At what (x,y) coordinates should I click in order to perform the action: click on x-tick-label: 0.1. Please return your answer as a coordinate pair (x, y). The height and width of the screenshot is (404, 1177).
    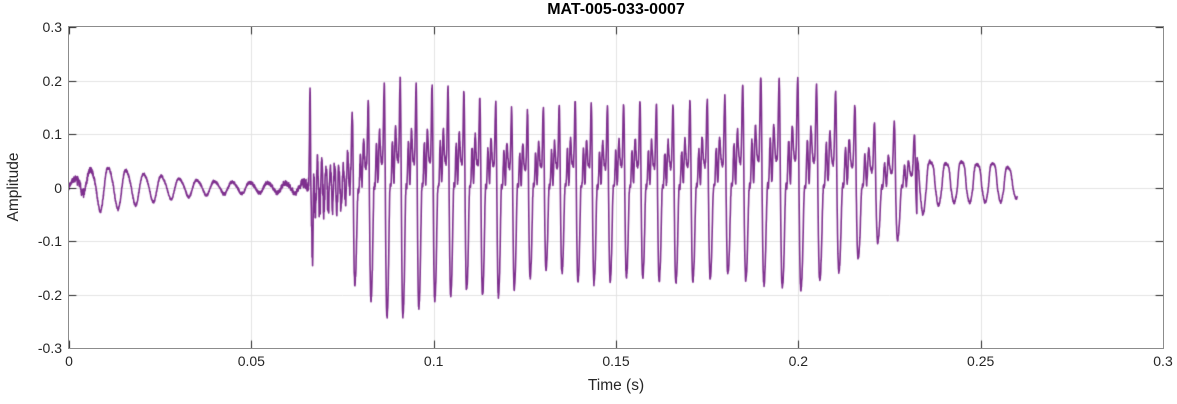
    Looking at the image, I should click on (433, 361).